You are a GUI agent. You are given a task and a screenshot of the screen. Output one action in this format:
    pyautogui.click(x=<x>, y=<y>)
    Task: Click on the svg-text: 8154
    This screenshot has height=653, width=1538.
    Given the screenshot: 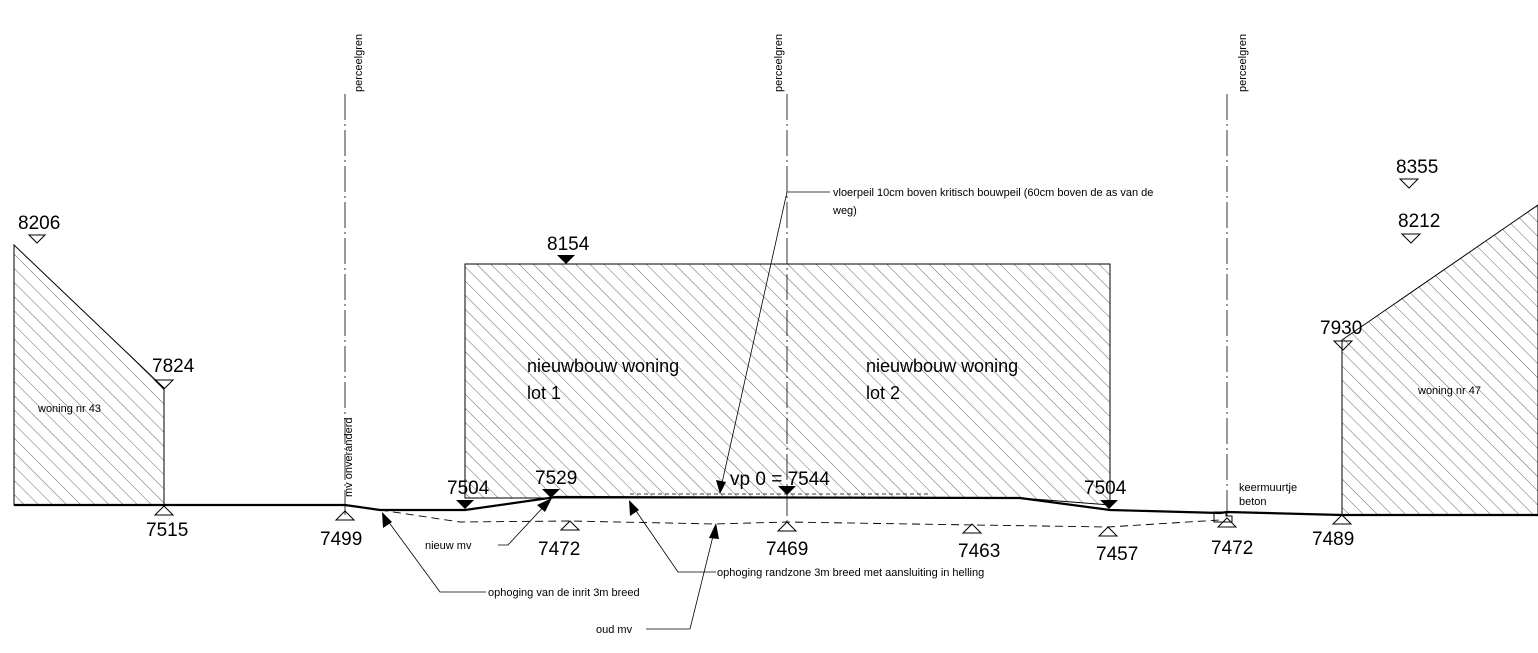 What is the action you would take?
    pyautogui.click(x=568, y=244)
    